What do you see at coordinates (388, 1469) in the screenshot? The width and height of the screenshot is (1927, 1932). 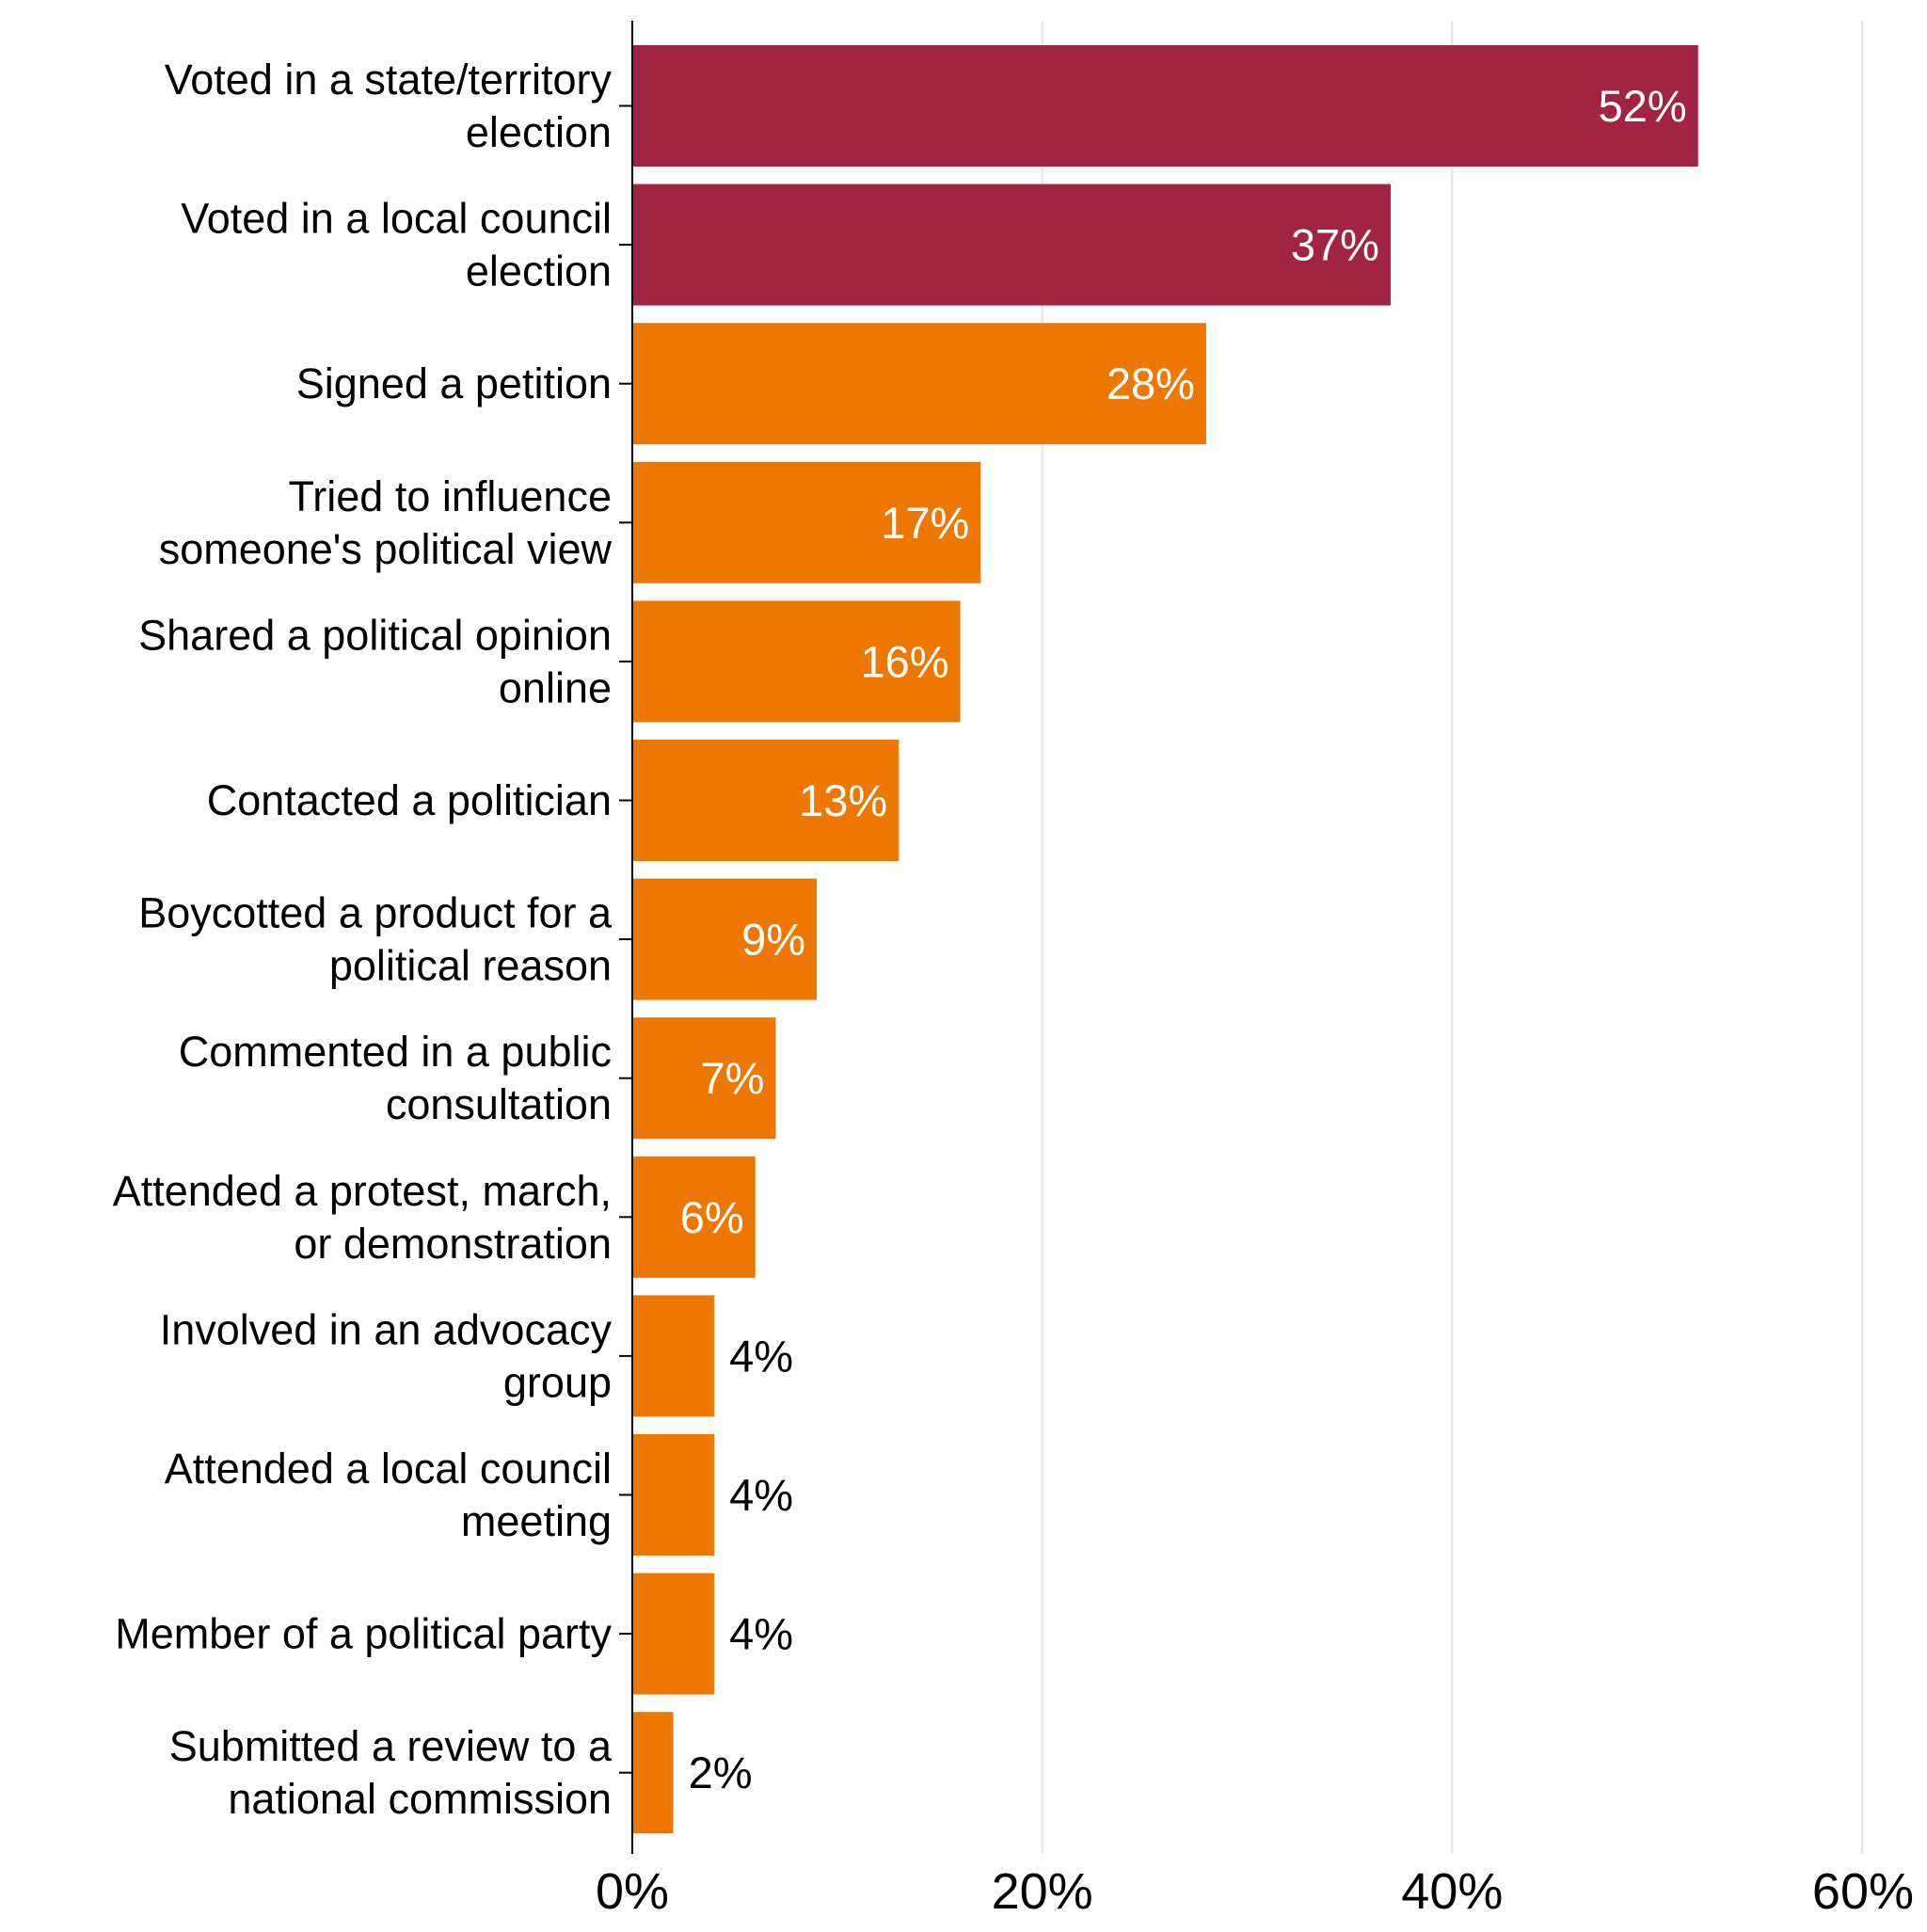 I see `category-label-line: Attended a local council` at bounding box center [388, 1469].